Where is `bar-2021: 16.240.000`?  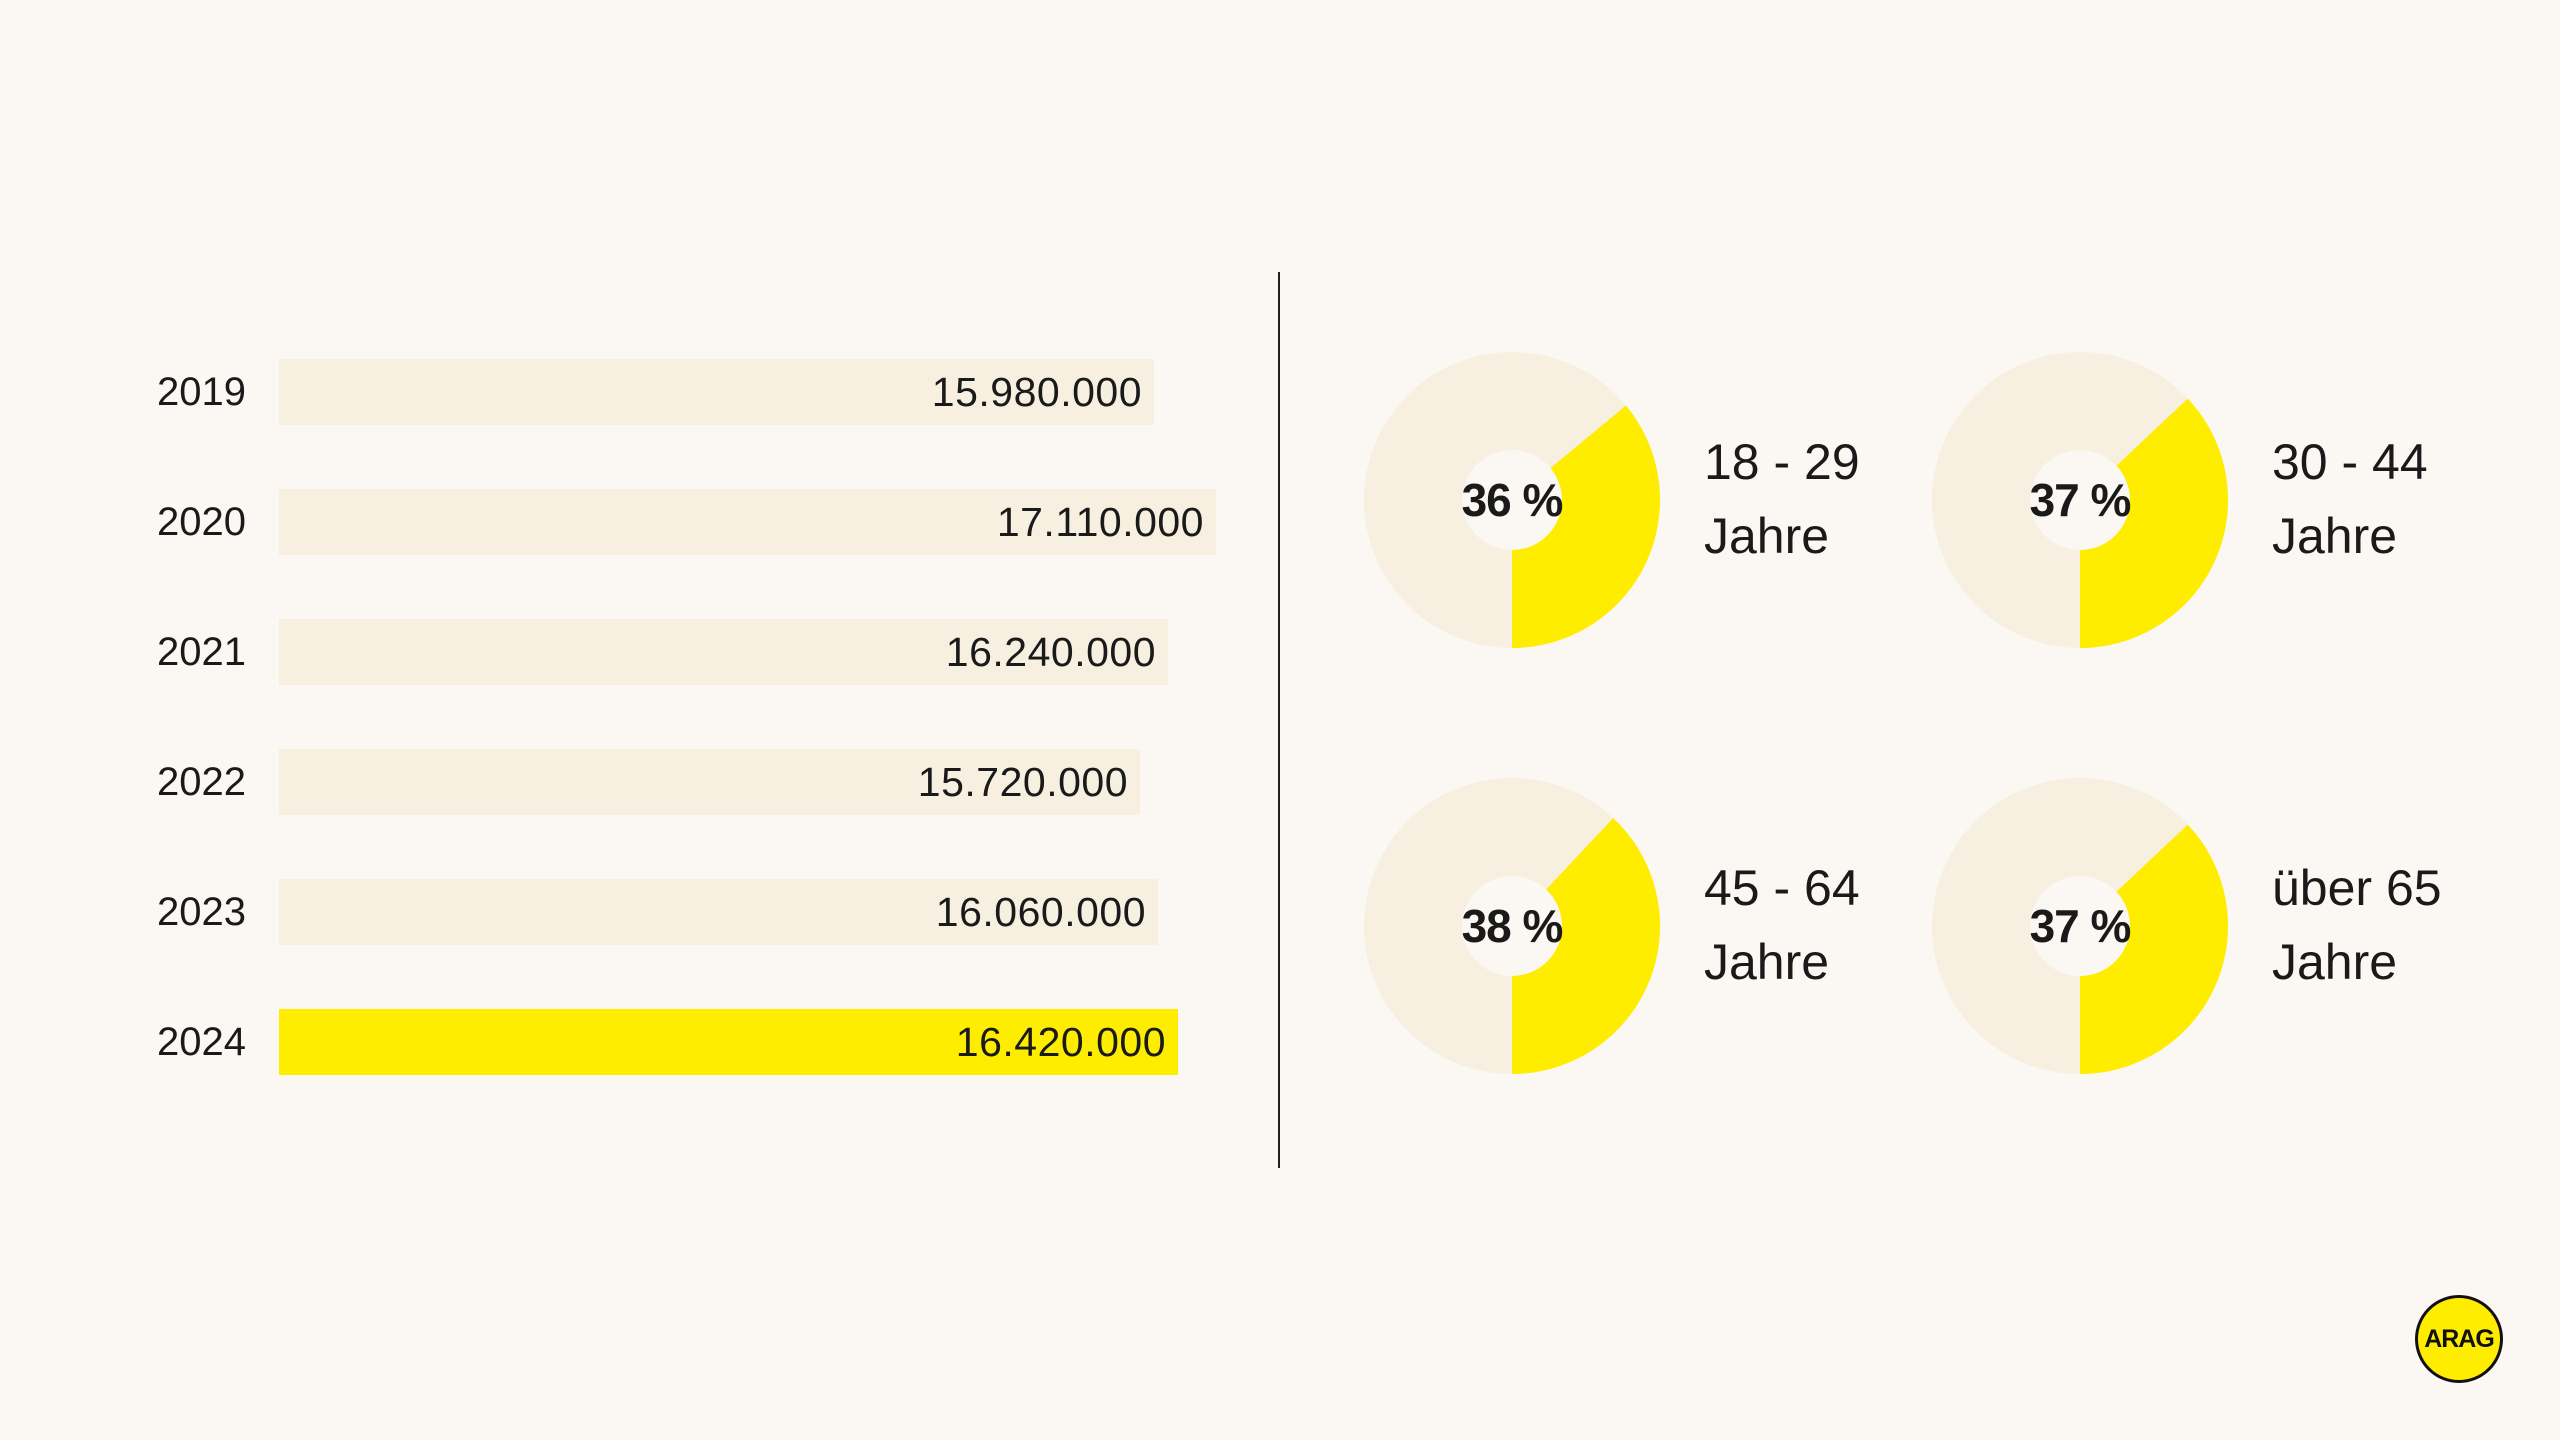 bar-2021: 16.240.000 is located at coordinates (723, 652).